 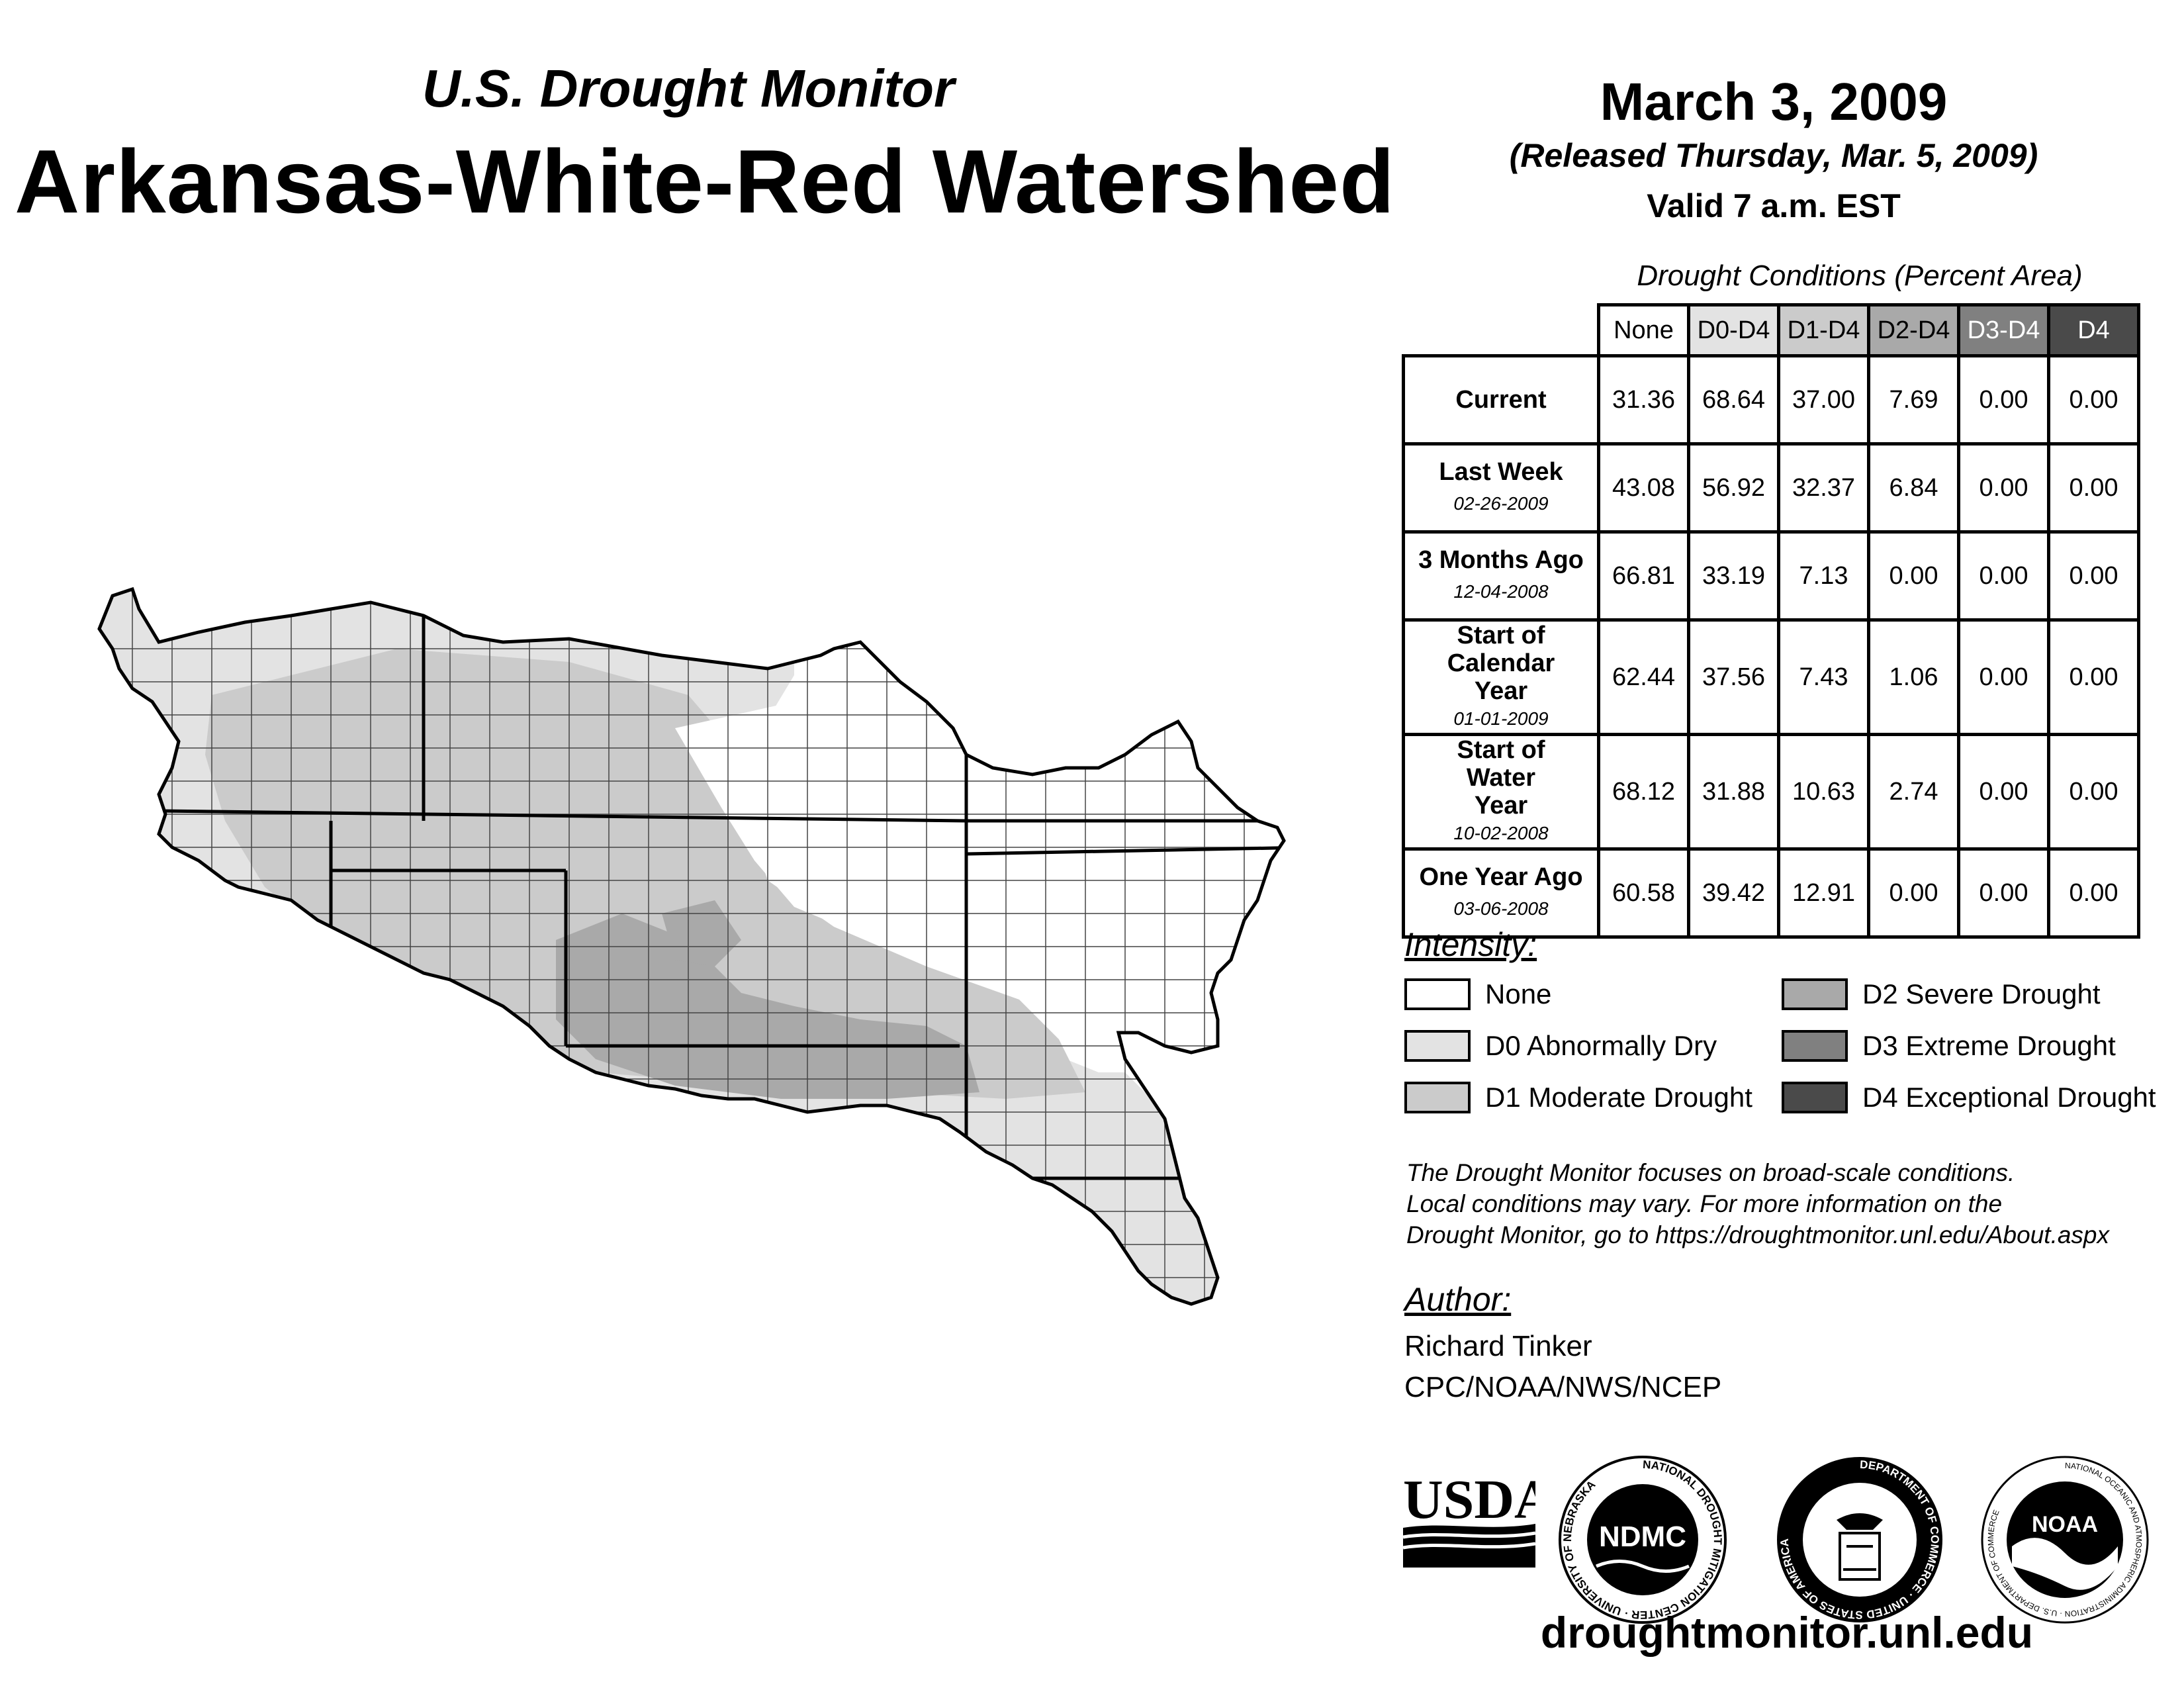 What do you see at coordinates (1437, 1046) in the screenshot?
I see `legend-swatch-d0` at bounding box center [1437, 1046].